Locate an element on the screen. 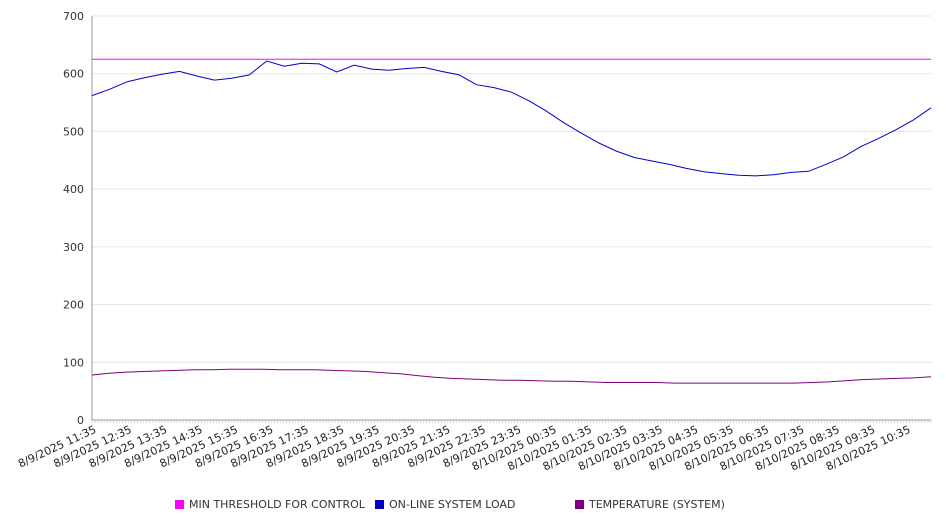 The image size is (946, 526). y-tick-label: 700 is located at coordinates (73, 16).